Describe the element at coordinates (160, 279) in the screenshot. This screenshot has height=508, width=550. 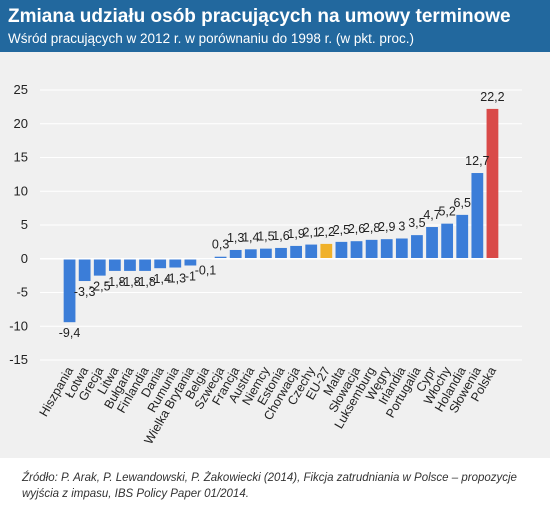
I see `data-label: -1,4` at that location.